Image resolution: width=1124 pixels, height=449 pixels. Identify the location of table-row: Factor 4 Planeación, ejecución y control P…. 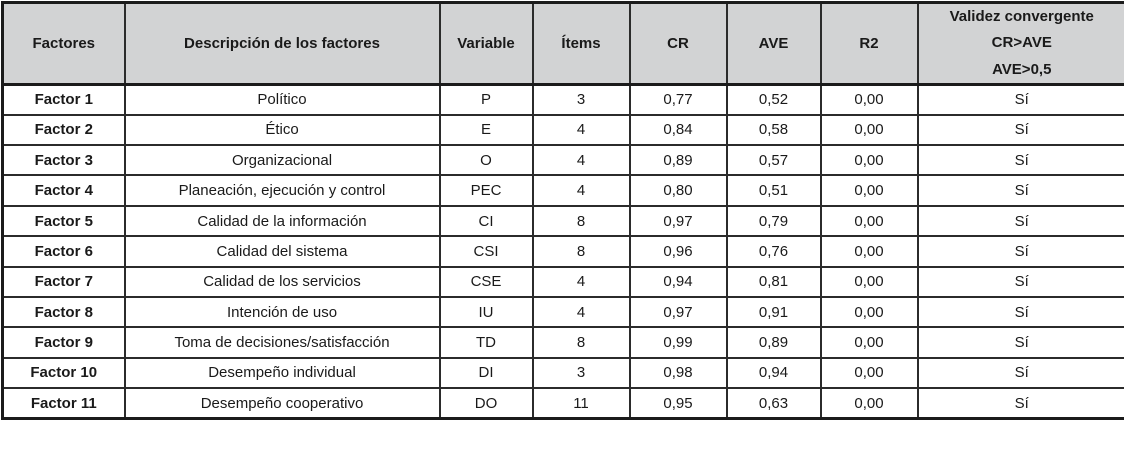
(562, 190).